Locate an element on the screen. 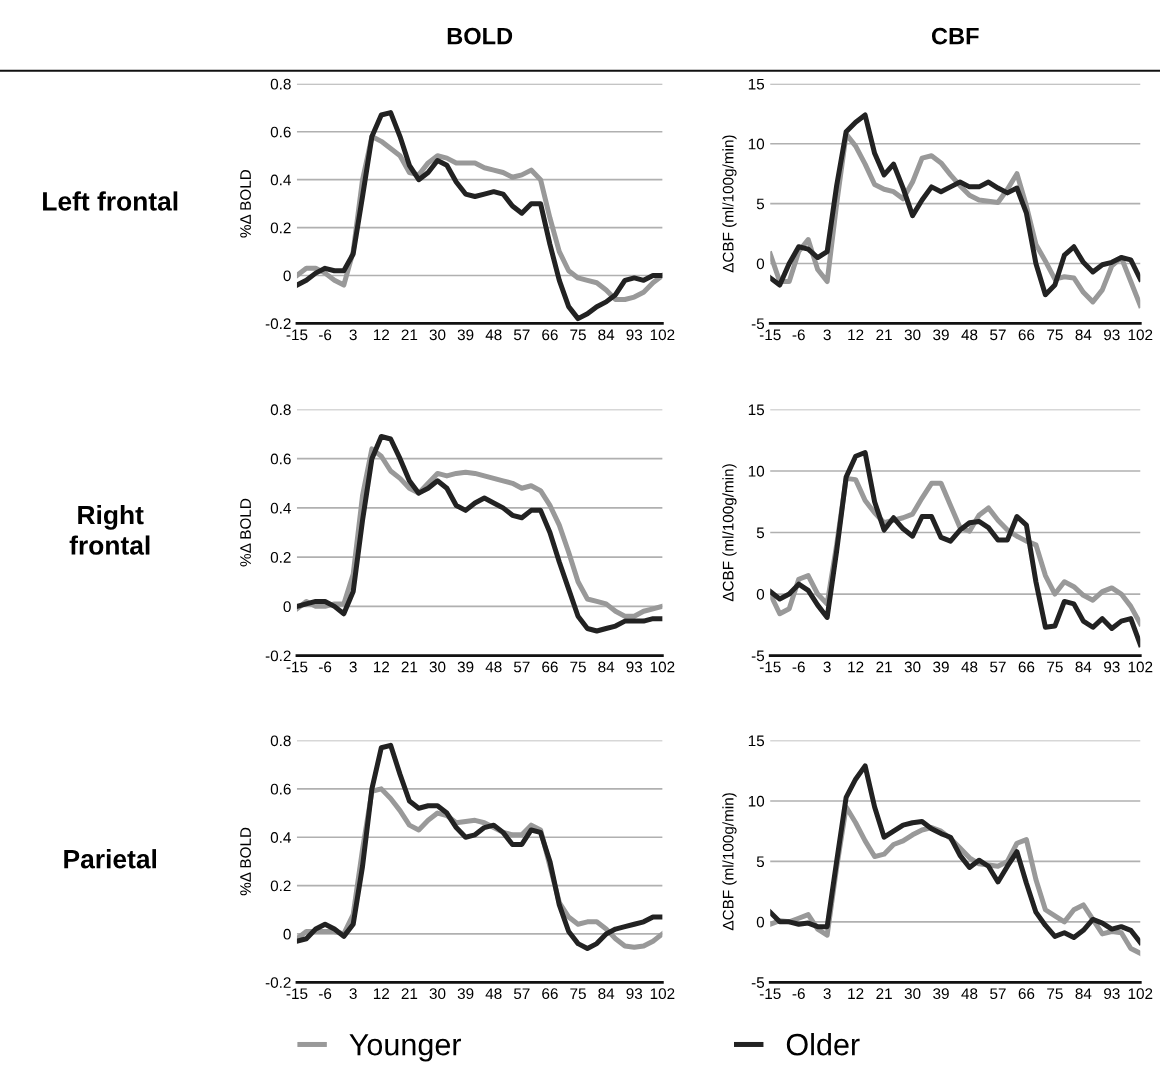  chart-title: BOLD is located at coordinates (480, 36).